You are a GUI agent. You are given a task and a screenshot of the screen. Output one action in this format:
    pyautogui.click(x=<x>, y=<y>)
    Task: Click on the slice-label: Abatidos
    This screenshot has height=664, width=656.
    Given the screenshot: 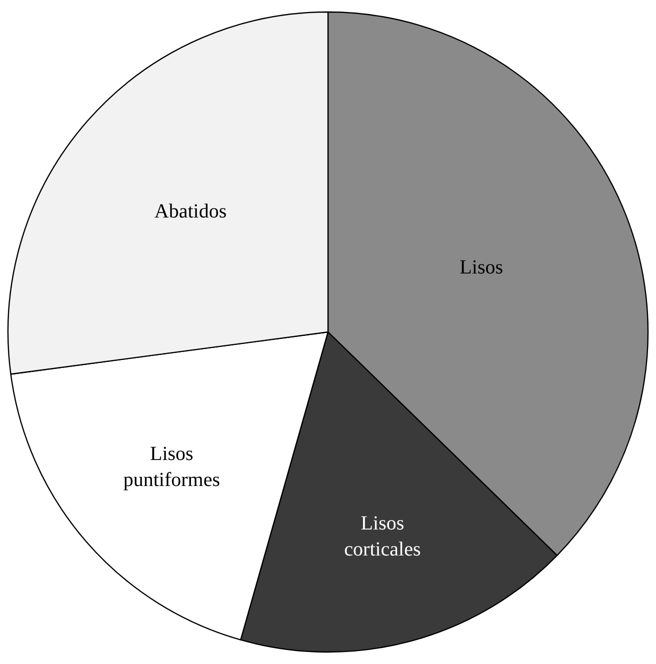 What is the action you would take?
    pyautogui.click(x=190, y=211)
    